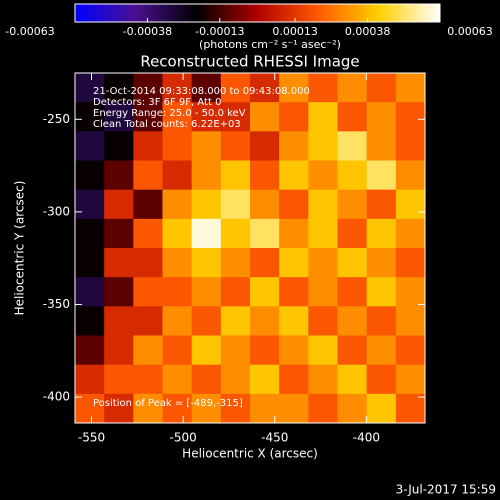  I want to click on footer-date: 3-Jul-2017 15:59, so click(446, 490).